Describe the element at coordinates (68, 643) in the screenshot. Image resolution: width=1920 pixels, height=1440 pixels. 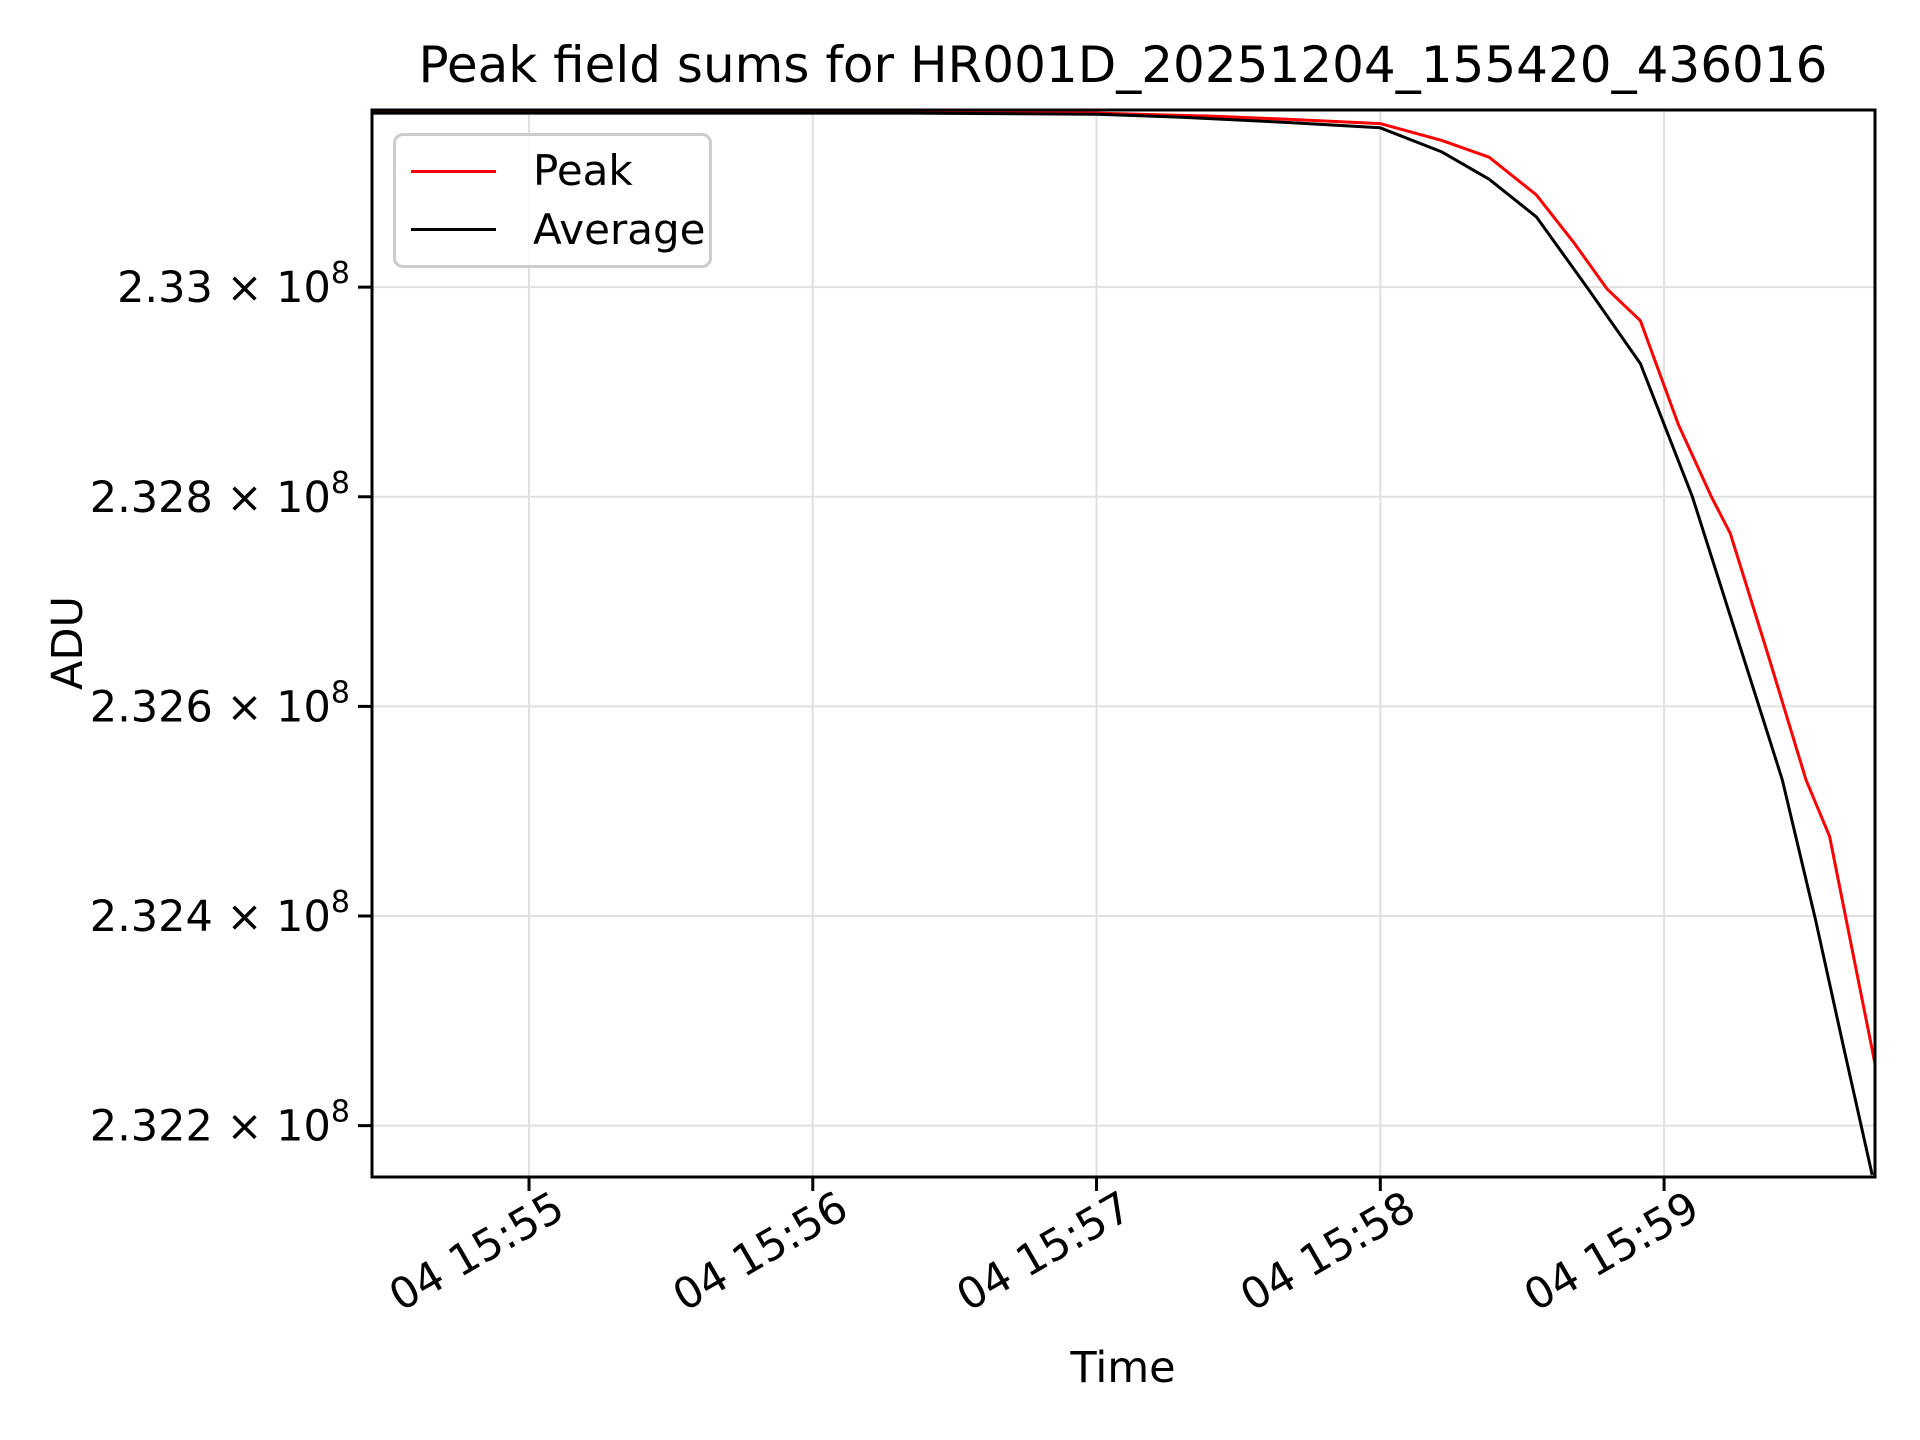
I see `y-axis-label: ADU` at that location.